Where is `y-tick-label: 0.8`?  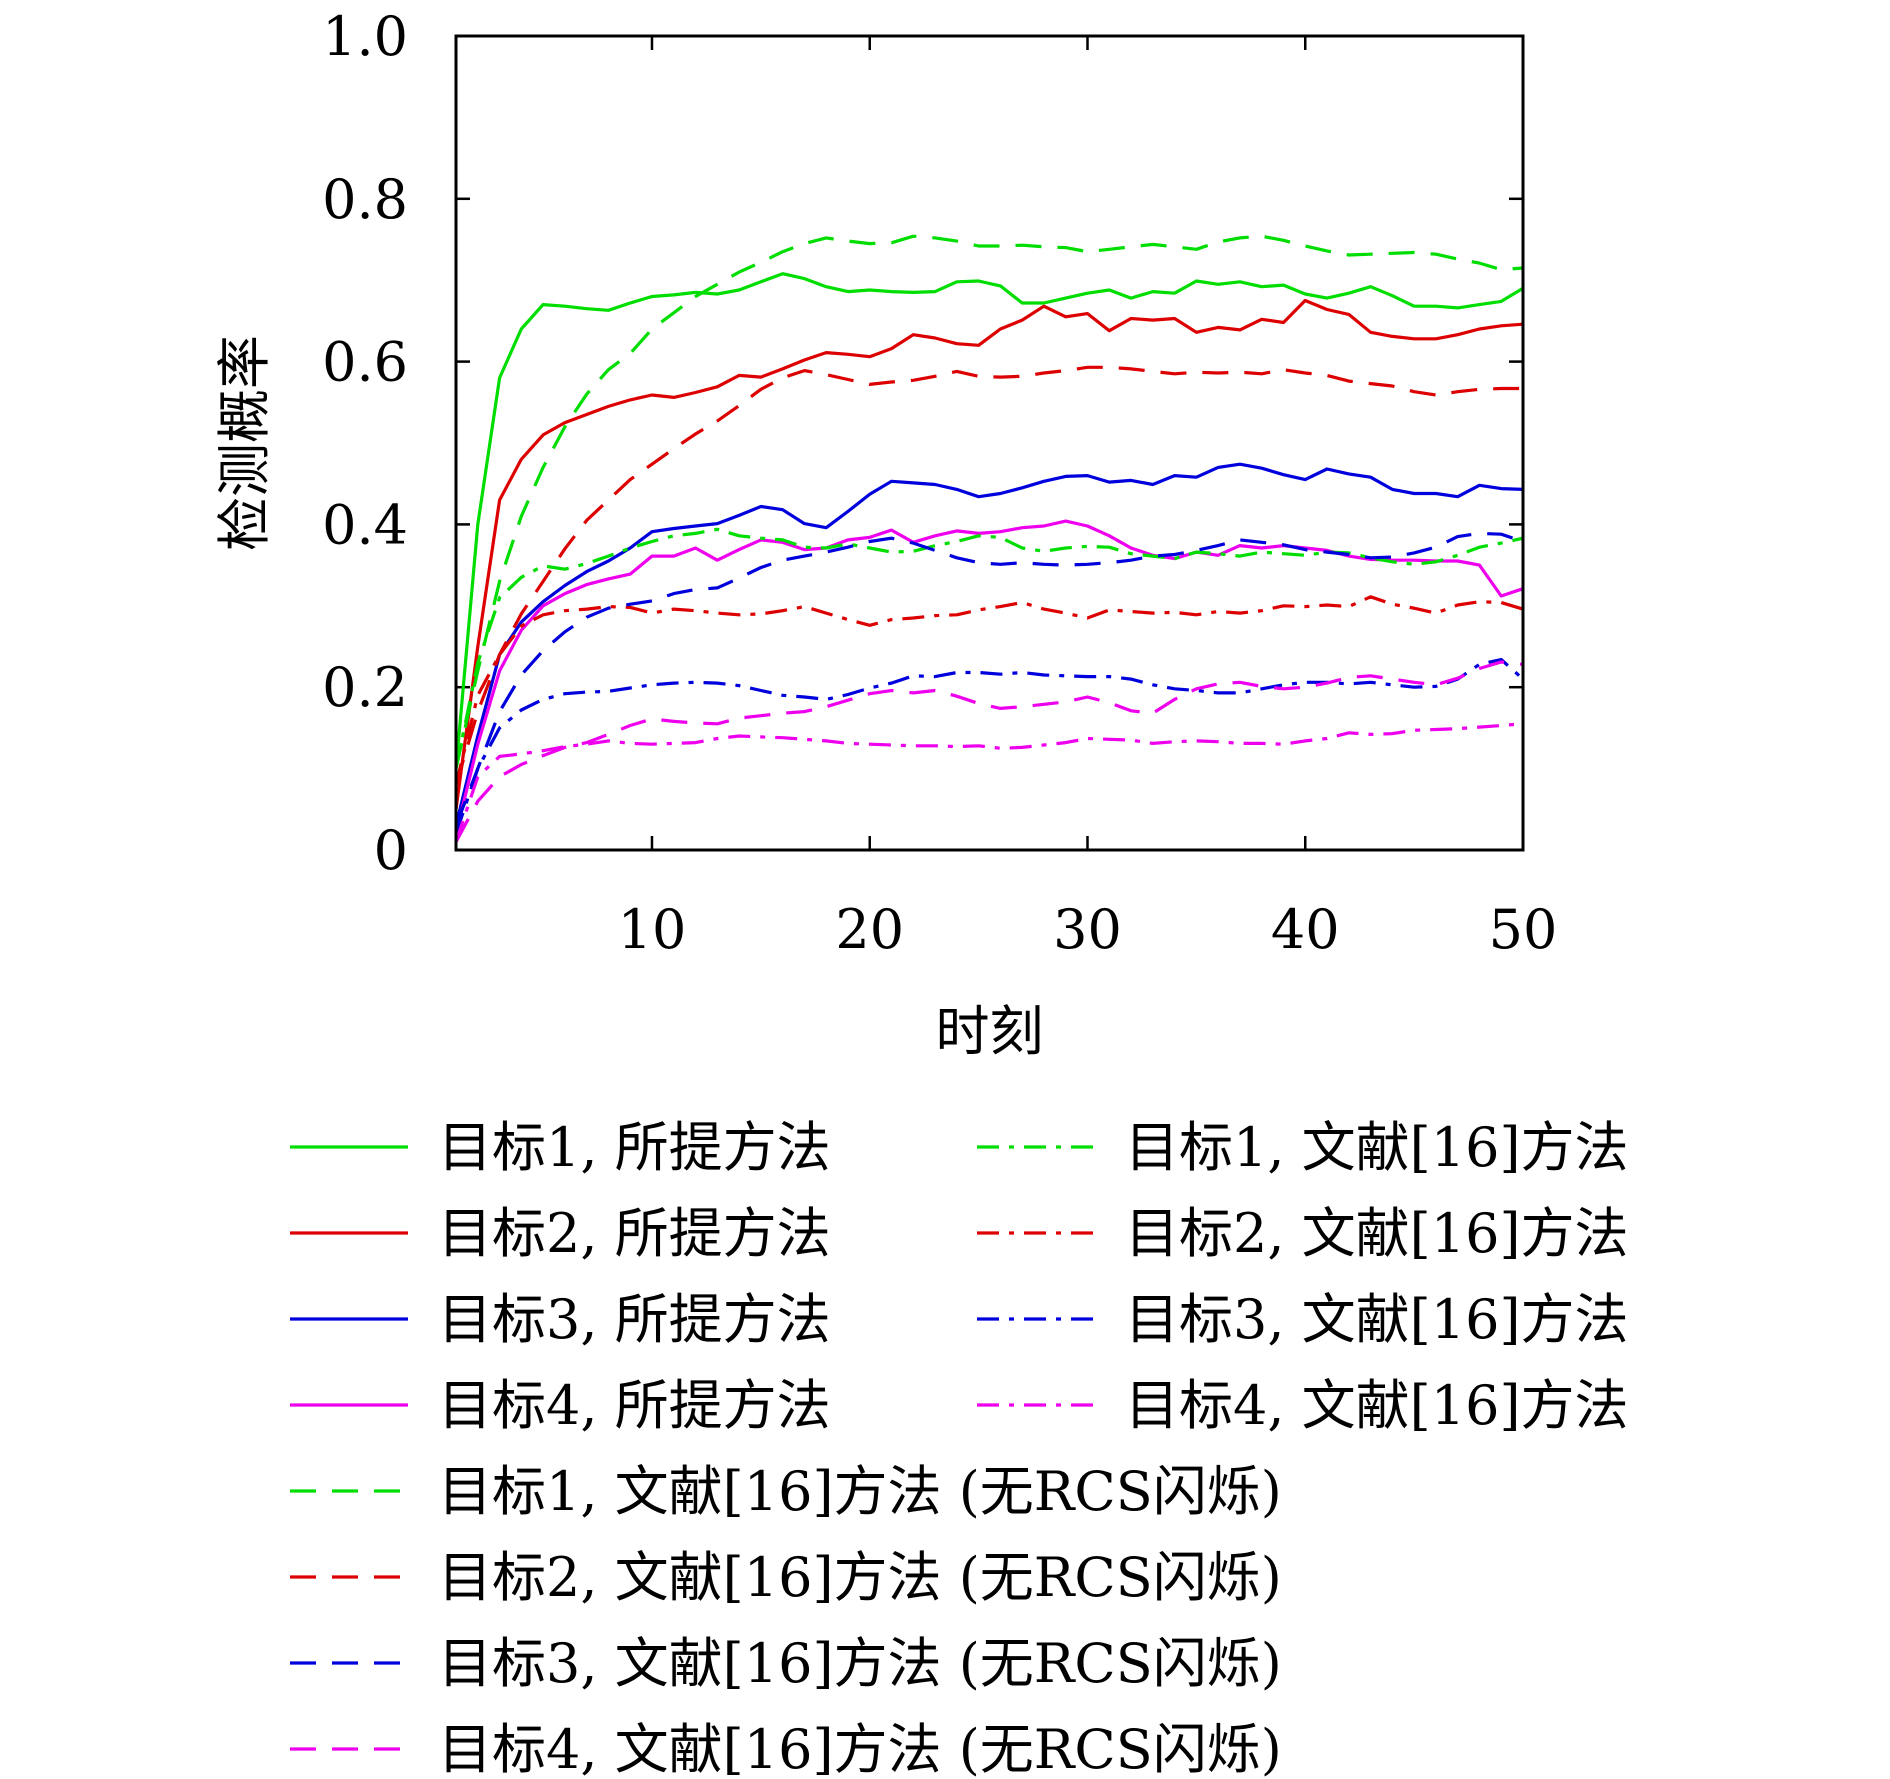
y-tick-label: 0.8 is located at coordinates (365, 199).